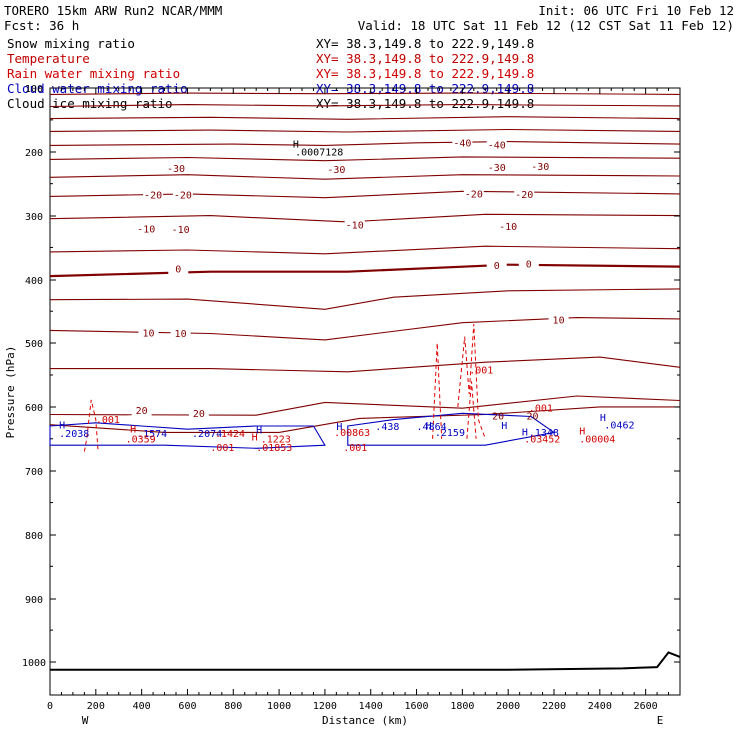 Image resolution: width=740 pixels, height=740 pixels. I want to click on temperature-contour-label: -20, so click(183, 196).